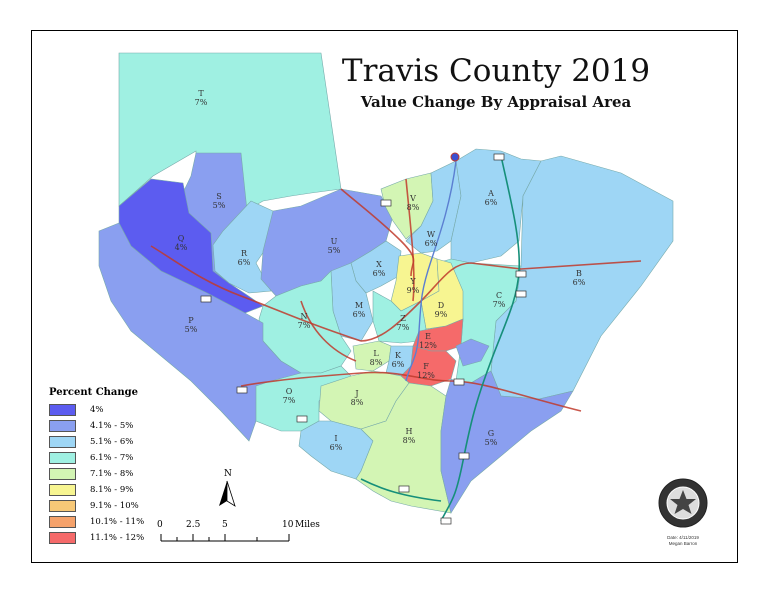 This screenshot has width=768, height=593. I want to click on area-code-J: J, so click(356, 393).